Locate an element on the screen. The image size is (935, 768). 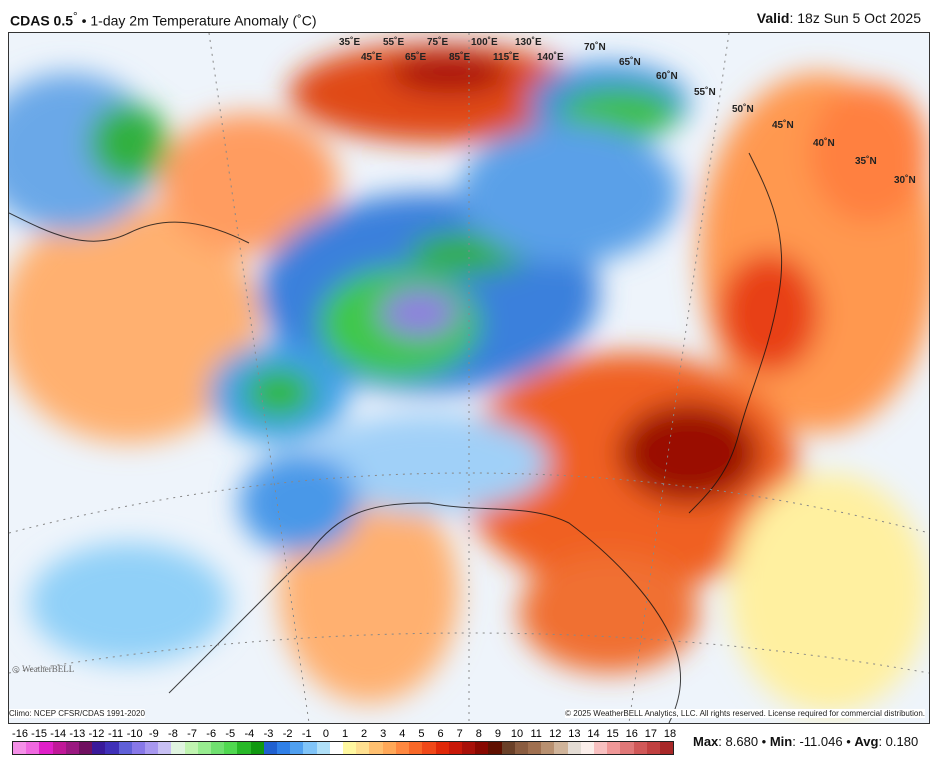
colorbar-tick-label: -4 is located at coordinates (249, 734).